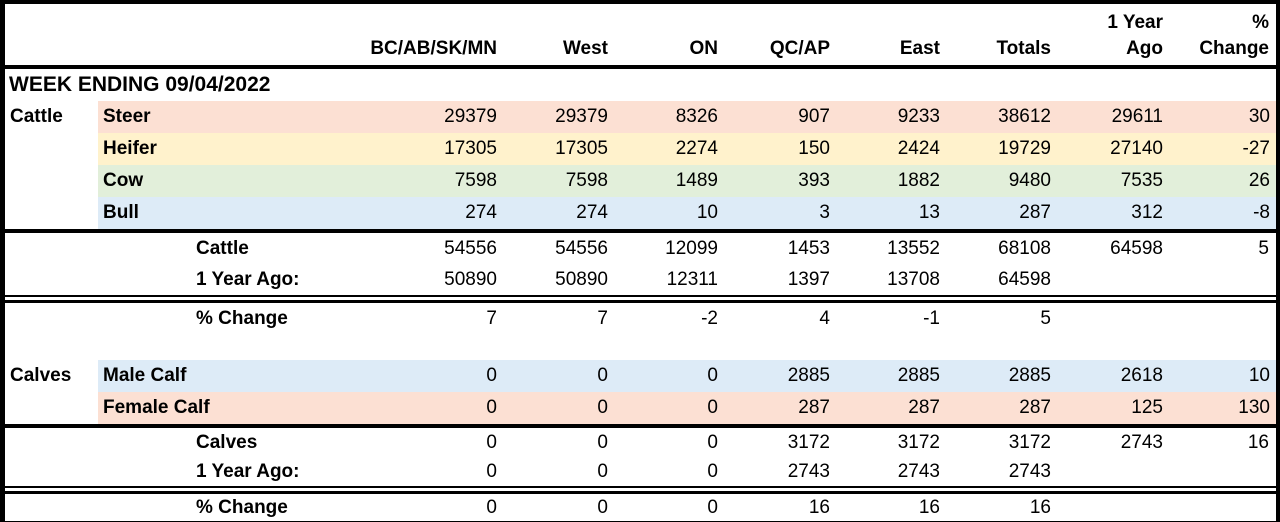 The image size is (1280, 522). I want to click on value-cell: 1397, so click(808, 279).